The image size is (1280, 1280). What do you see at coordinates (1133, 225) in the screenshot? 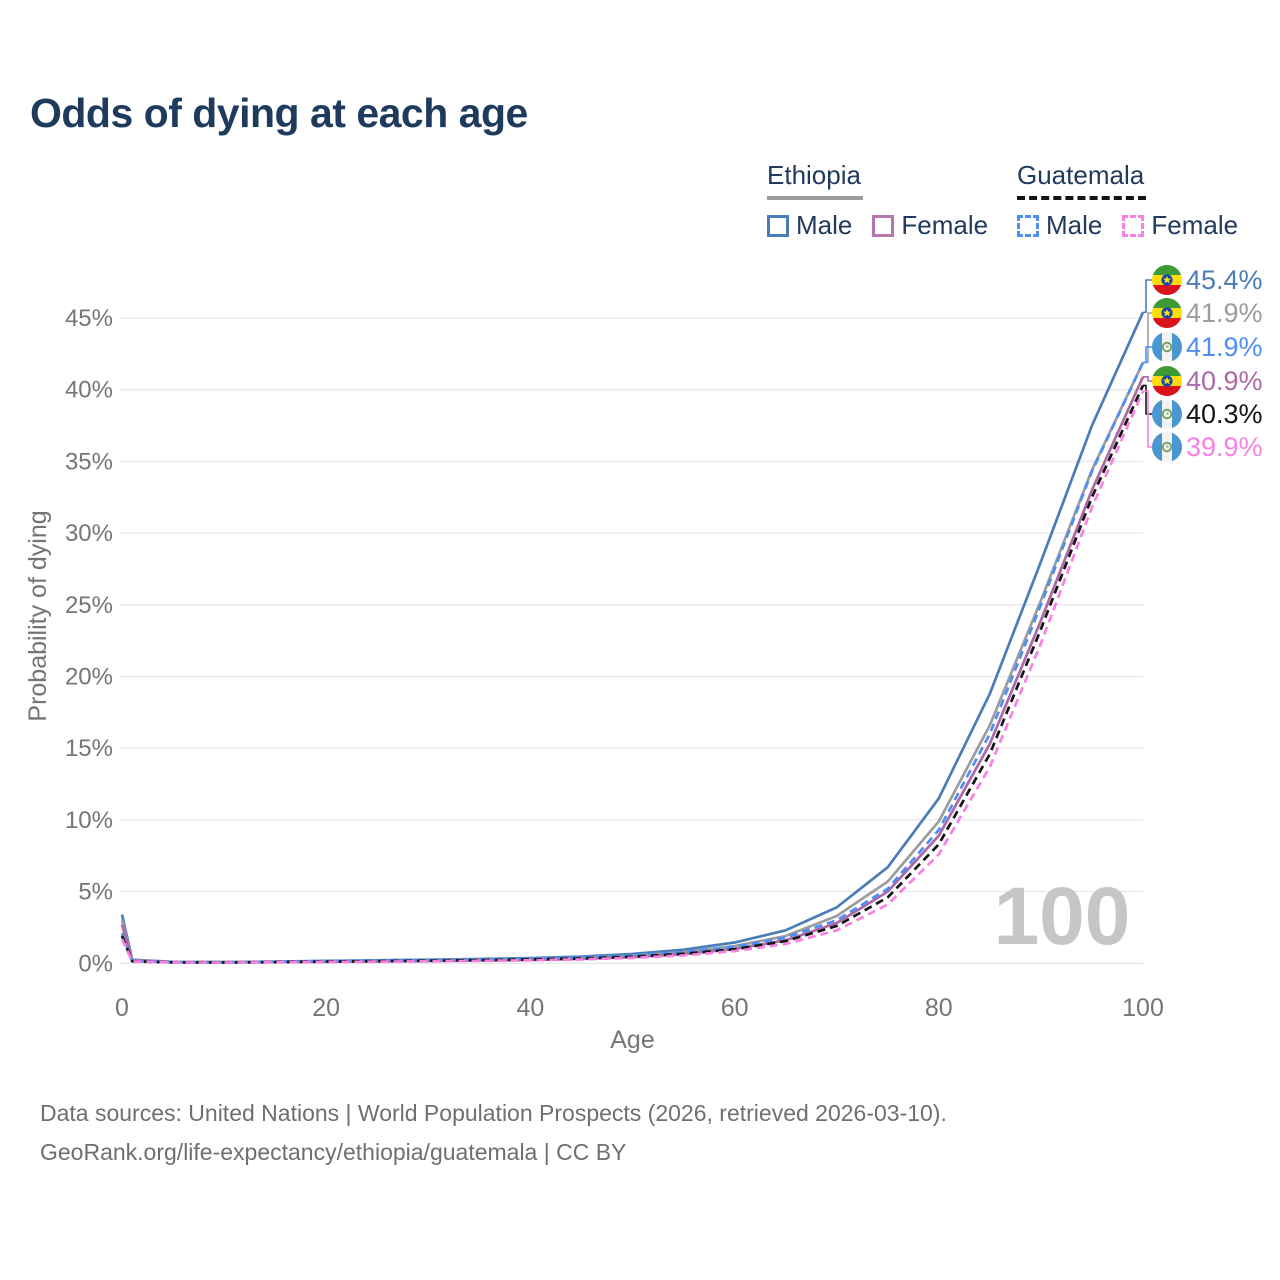
I see `line-swatch-guatemala-female` at bounding box center [1133, 225].